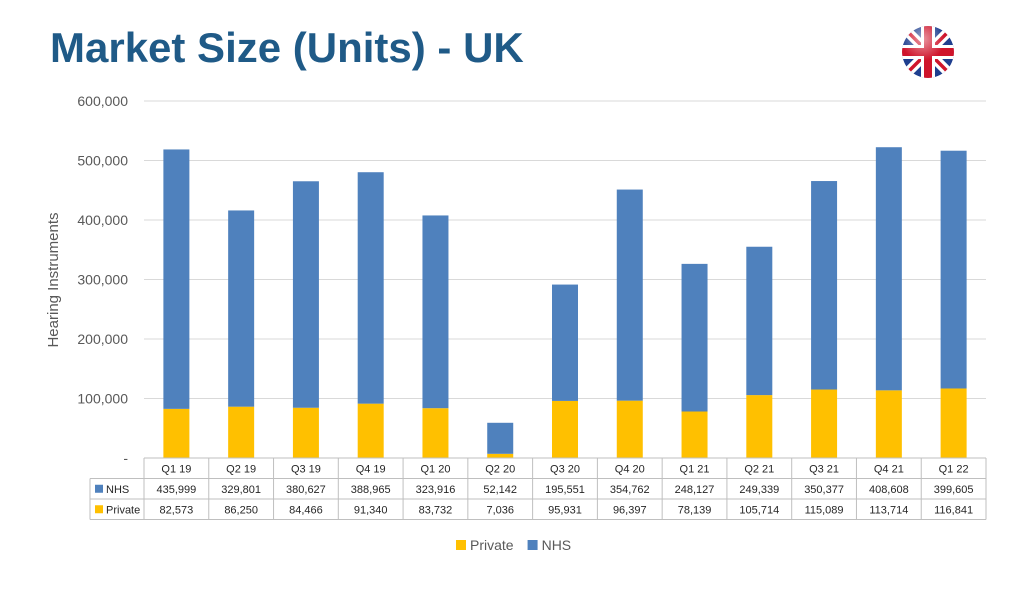  Describe the element at coordinates (287, 47) in the screenshot. I see `page-title: Market Size (Units) - UK` at that location.